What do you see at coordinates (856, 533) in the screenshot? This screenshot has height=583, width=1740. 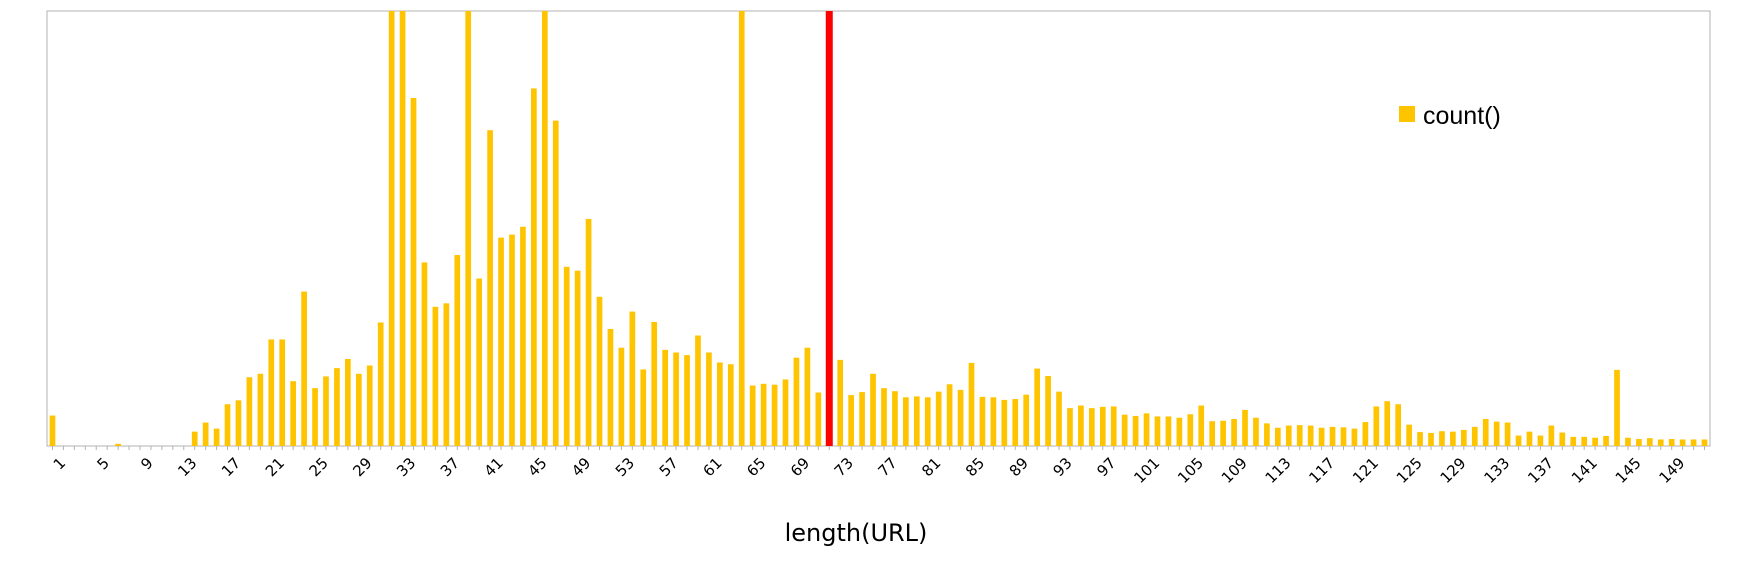 I see `x-axis-title: length(URL)` at bounding box center [856, 533].